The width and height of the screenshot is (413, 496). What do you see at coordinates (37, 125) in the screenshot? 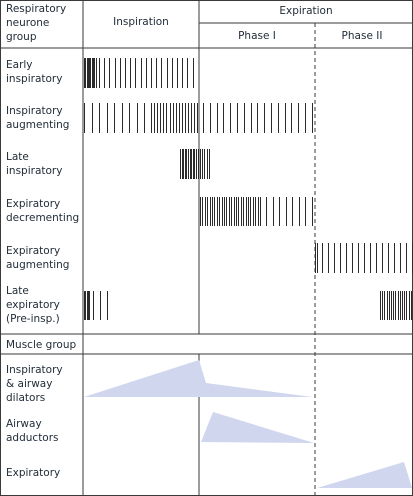
I see `row-inspiratory-augmenting-label-2: augmenting` at bounding box center [37, 125].